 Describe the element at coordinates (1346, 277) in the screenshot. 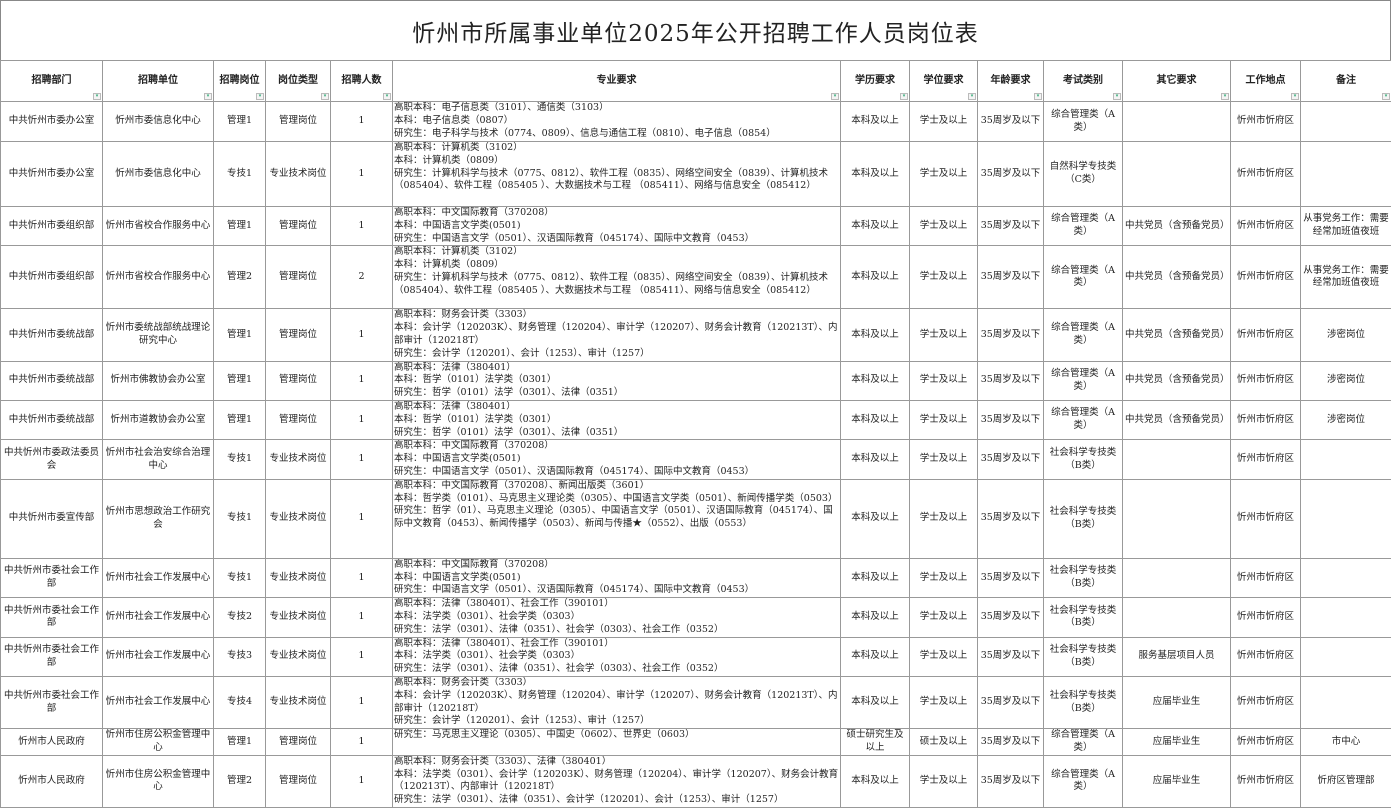

I see `cell-note: 从事党务工作：需要经常加班值夜班` at that location.